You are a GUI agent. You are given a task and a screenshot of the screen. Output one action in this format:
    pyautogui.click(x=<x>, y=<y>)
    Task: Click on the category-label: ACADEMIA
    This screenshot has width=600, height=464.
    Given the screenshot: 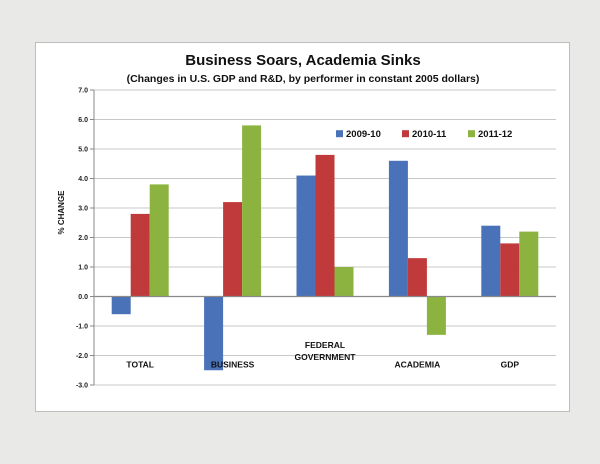 What is the action you would take?
    pyautogui.click(x=417, y=364)
    